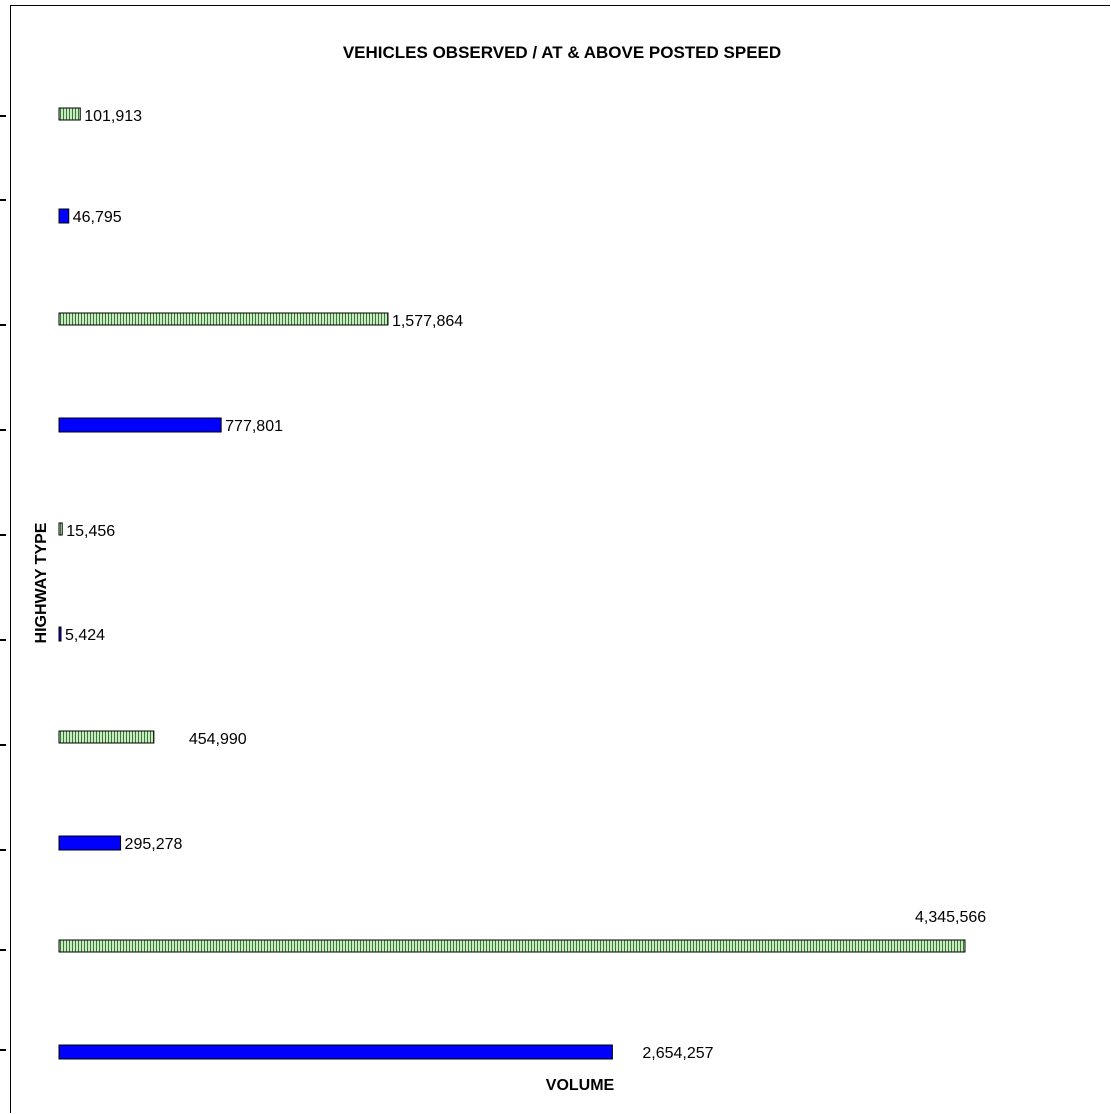 This screenshot has height=1114, width=1111. I want to click on value-label-0: 2,654,257, so click(677, 1053).